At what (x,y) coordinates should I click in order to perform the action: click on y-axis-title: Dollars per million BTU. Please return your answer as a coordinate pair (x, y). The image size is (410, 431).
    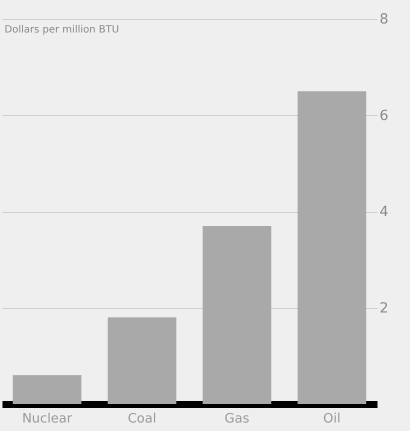
    Looking at the image, I should click on (62, 30).